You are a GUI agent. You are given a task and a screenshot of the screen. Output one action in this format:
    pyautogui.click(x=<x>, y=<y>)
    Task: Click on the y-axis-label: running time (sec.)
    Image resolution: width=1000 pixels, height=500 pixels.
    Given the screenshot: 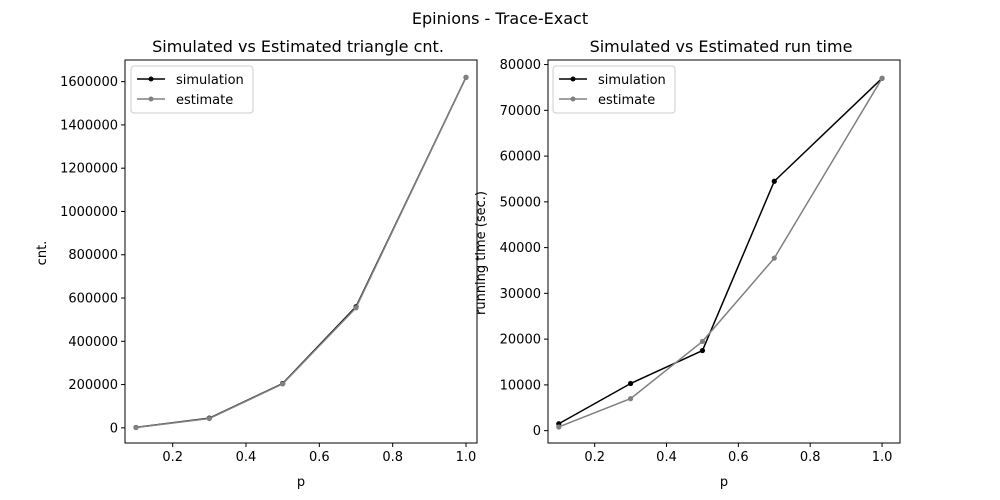 What is the action you would take?
    pyautogui.click(x=481, y=253)
    